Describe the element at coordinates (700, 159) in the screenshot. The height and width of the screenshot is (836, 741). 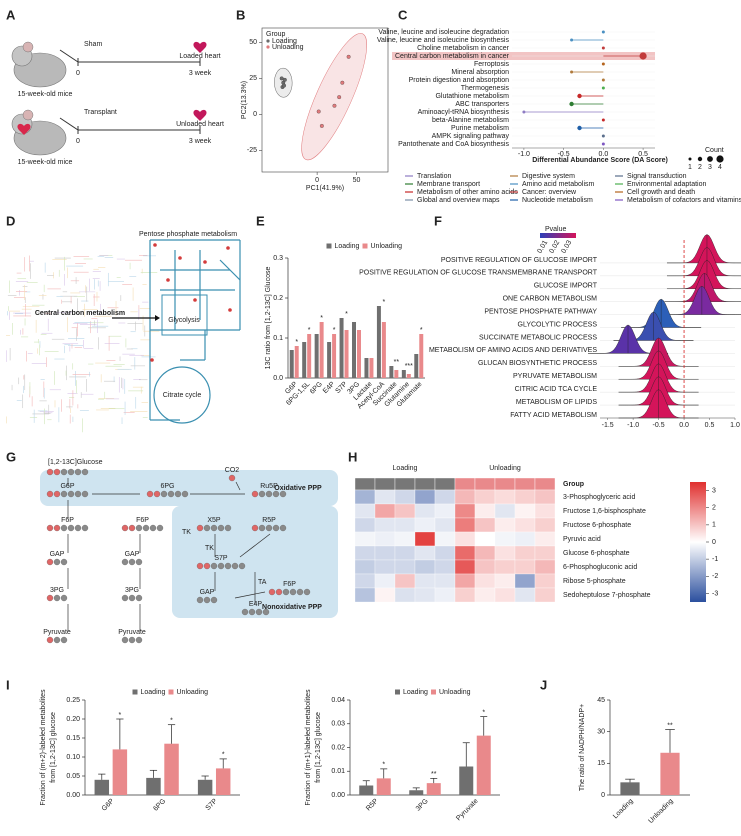
I see `size-swatch` at that location.